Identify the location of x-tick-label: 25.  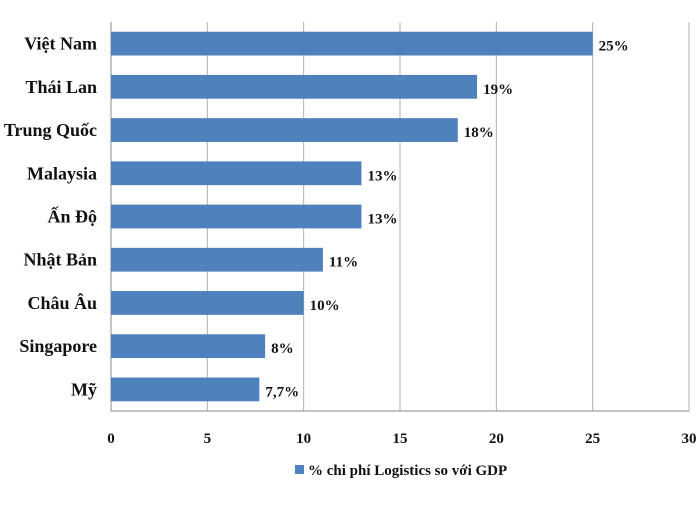
(592, 439).